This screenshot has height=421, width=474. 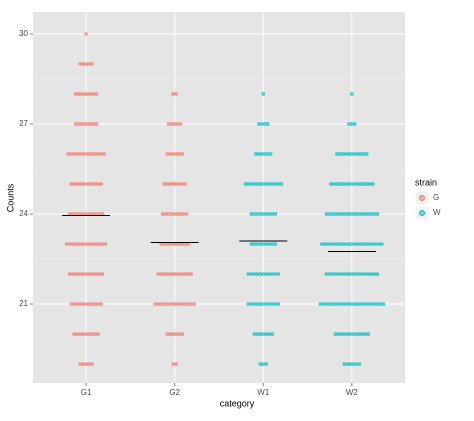 What do you see at coordinates (23, 303) in the screenshot?
I see `y-tick-label: 21` at bounding box center [23, 303].